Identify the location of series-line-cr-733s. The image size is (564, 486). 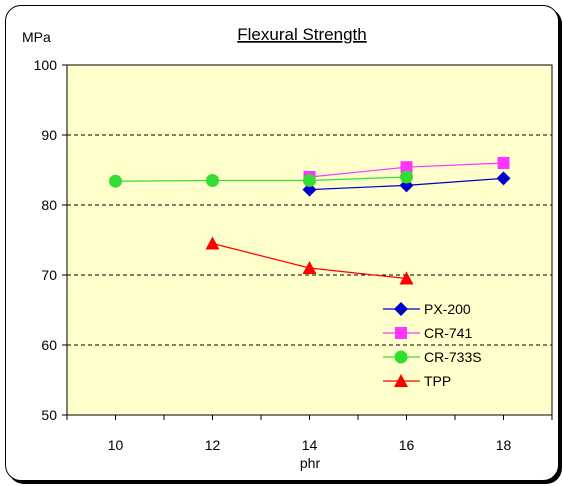
(261, 179).